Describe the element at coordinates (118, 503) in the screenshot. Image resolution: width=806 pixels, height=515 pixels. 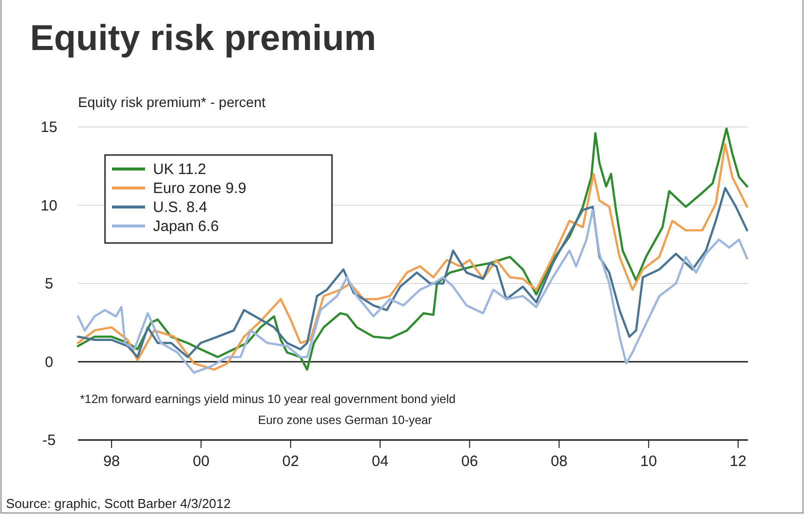
I see `source-note: Source: graphic, Scott Barber 4/3/2012` at that location.